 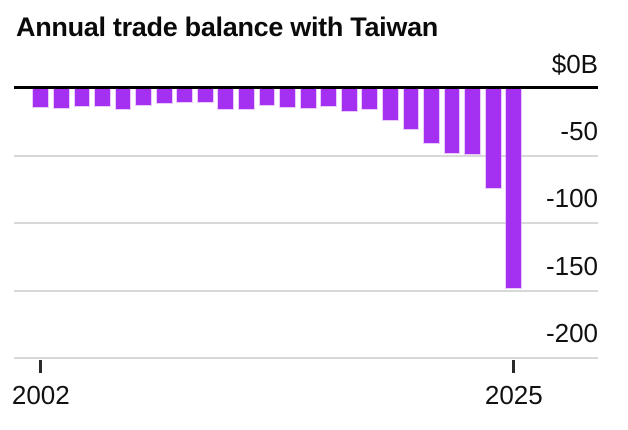 I want to click on gridline--200, so click(x=306, y=357).